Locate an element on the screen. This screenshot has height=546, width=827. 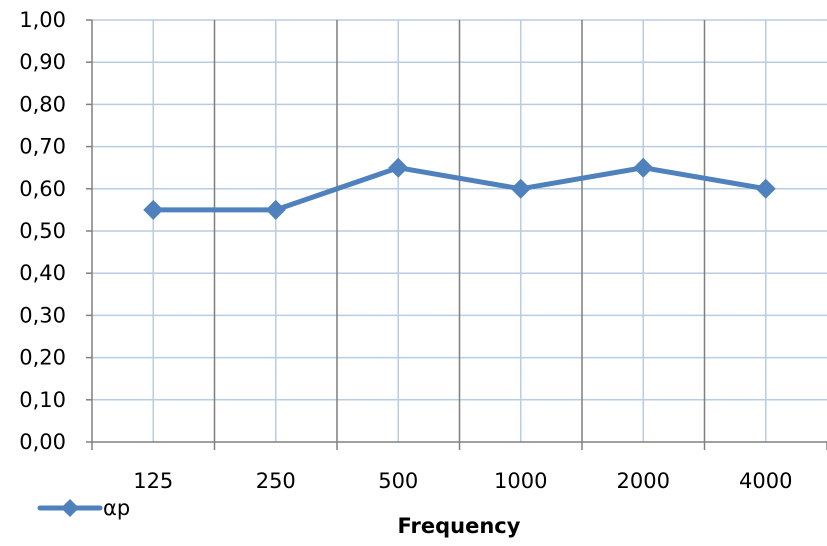
y-tick-label: 0,70 is located at coordinates (42, 147).